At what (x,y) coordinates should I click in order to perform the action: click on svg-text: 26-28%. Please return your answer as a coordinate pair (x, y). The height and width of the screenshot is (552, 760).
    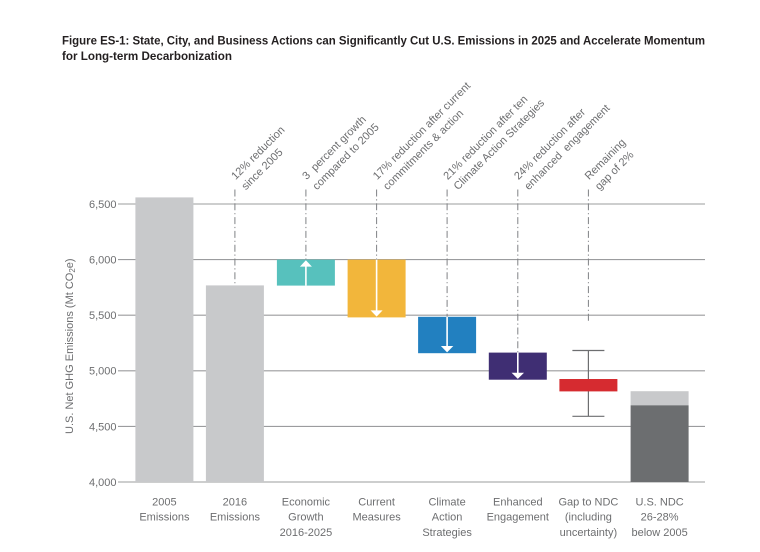
    Looking at the image, I should click on (660, 518).